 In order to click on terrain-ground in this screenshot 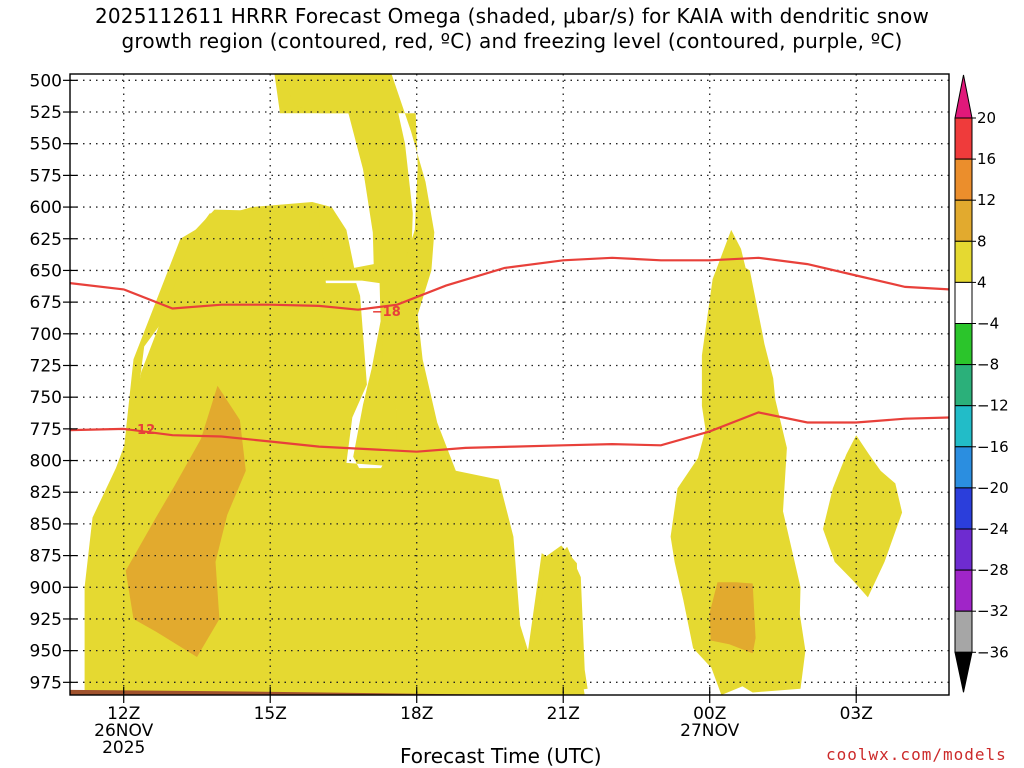, I will do `click(509, 692)`.